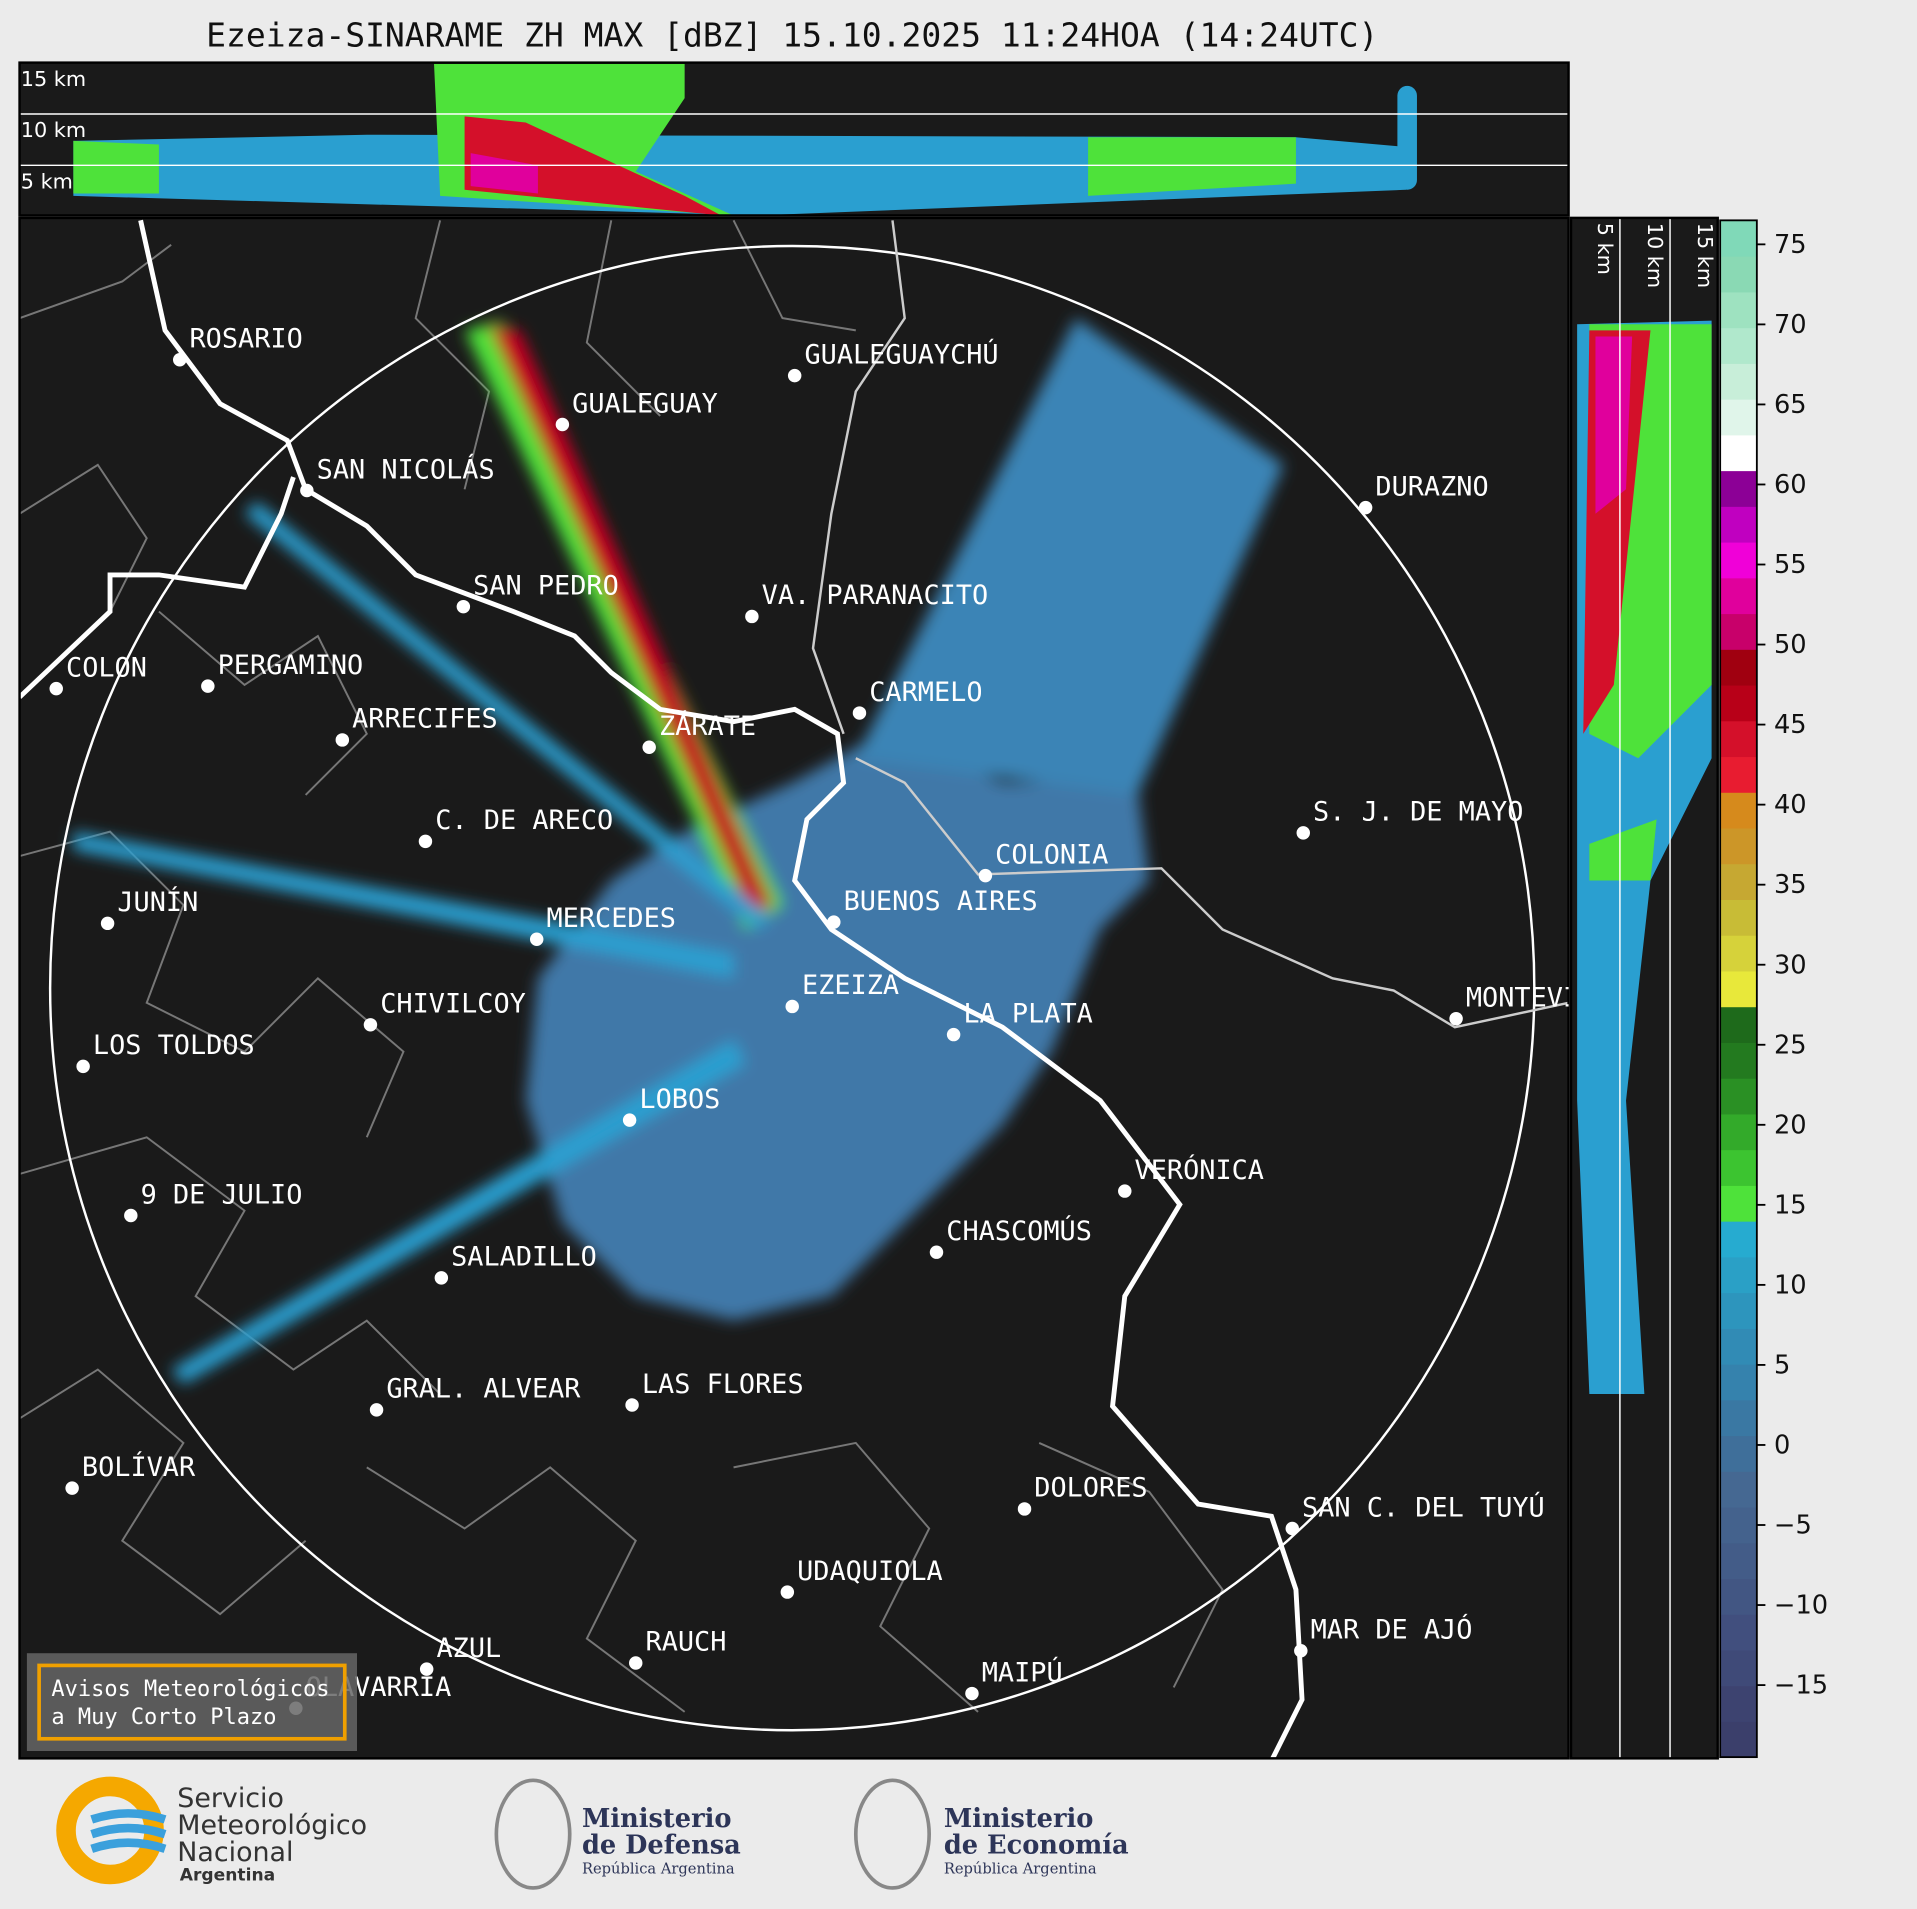 The width and height of the screenshot is (1917, 1909). Describe the element at coordinates (139, 1467) in the screenshot. I see `city-label: BOLÍVAR` at that location.